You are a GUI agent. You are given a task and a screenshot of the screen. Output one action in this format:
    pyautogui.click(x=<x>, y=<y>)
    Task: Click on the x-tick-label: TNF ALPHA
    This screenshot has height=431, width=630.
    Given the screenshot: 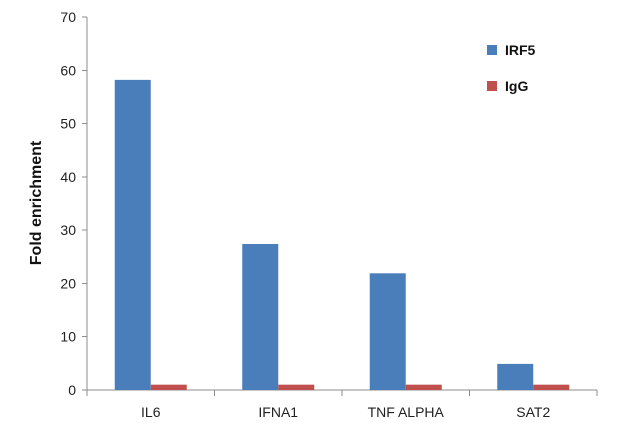 What is the action you would take?
    pyautogui.click(x=406, y=412)
    